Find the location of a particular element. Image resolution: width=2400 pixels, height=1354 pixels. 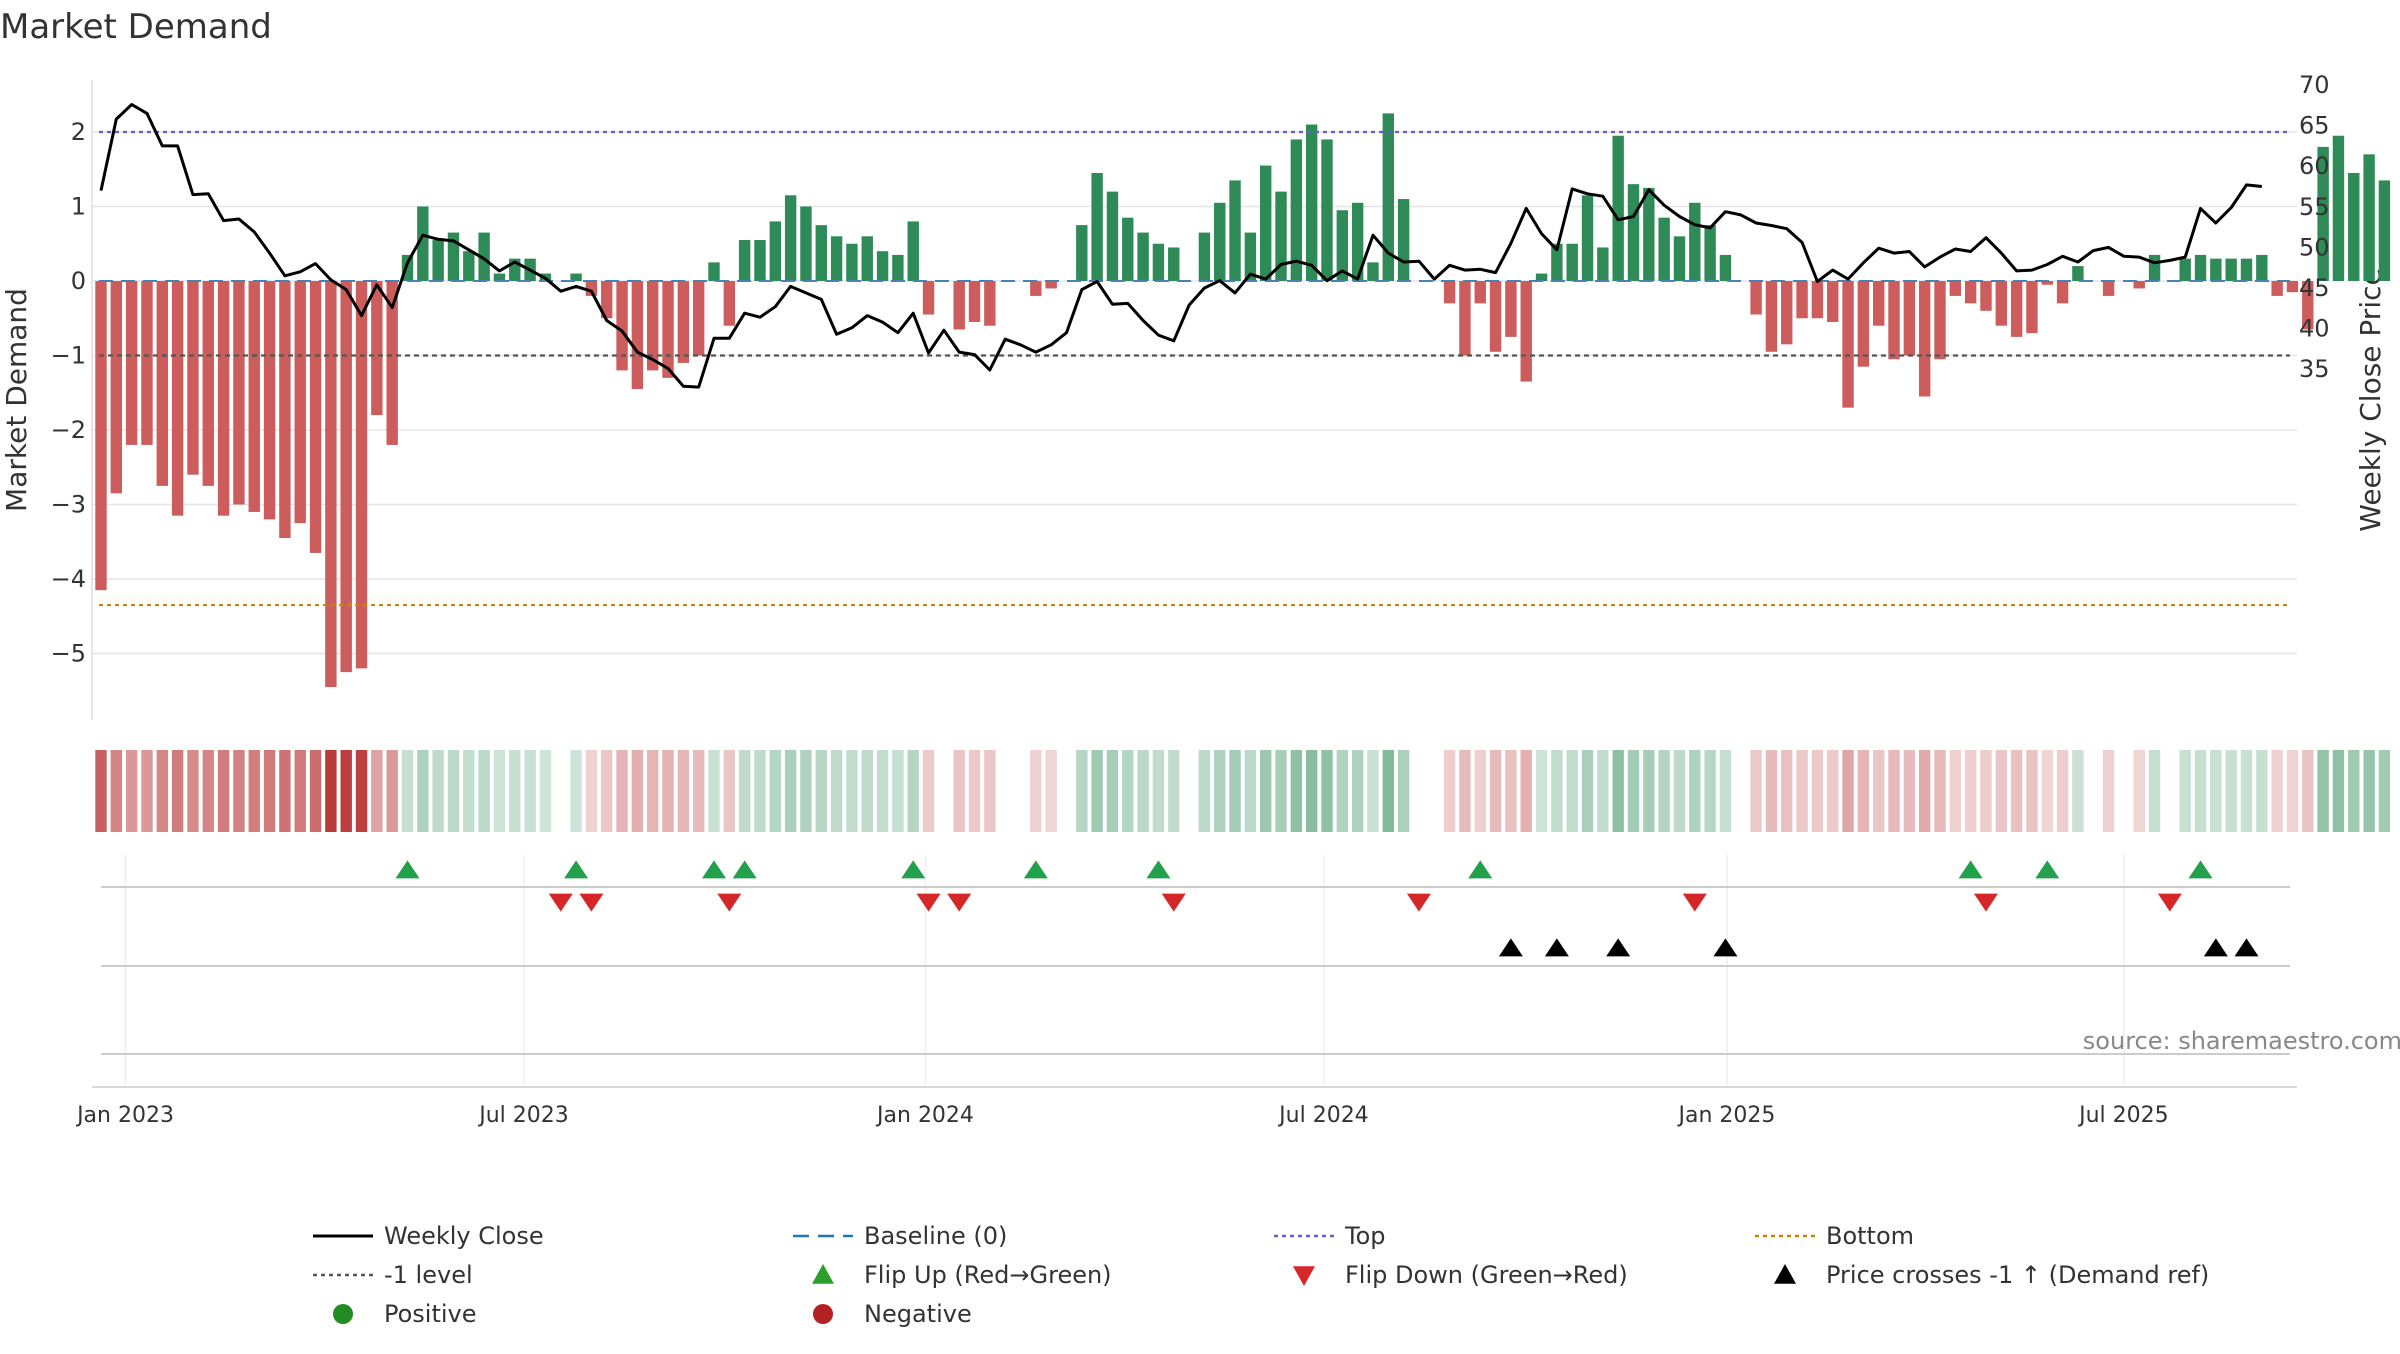

legend-label: Bottom is located at coordinates (1870, 1236).